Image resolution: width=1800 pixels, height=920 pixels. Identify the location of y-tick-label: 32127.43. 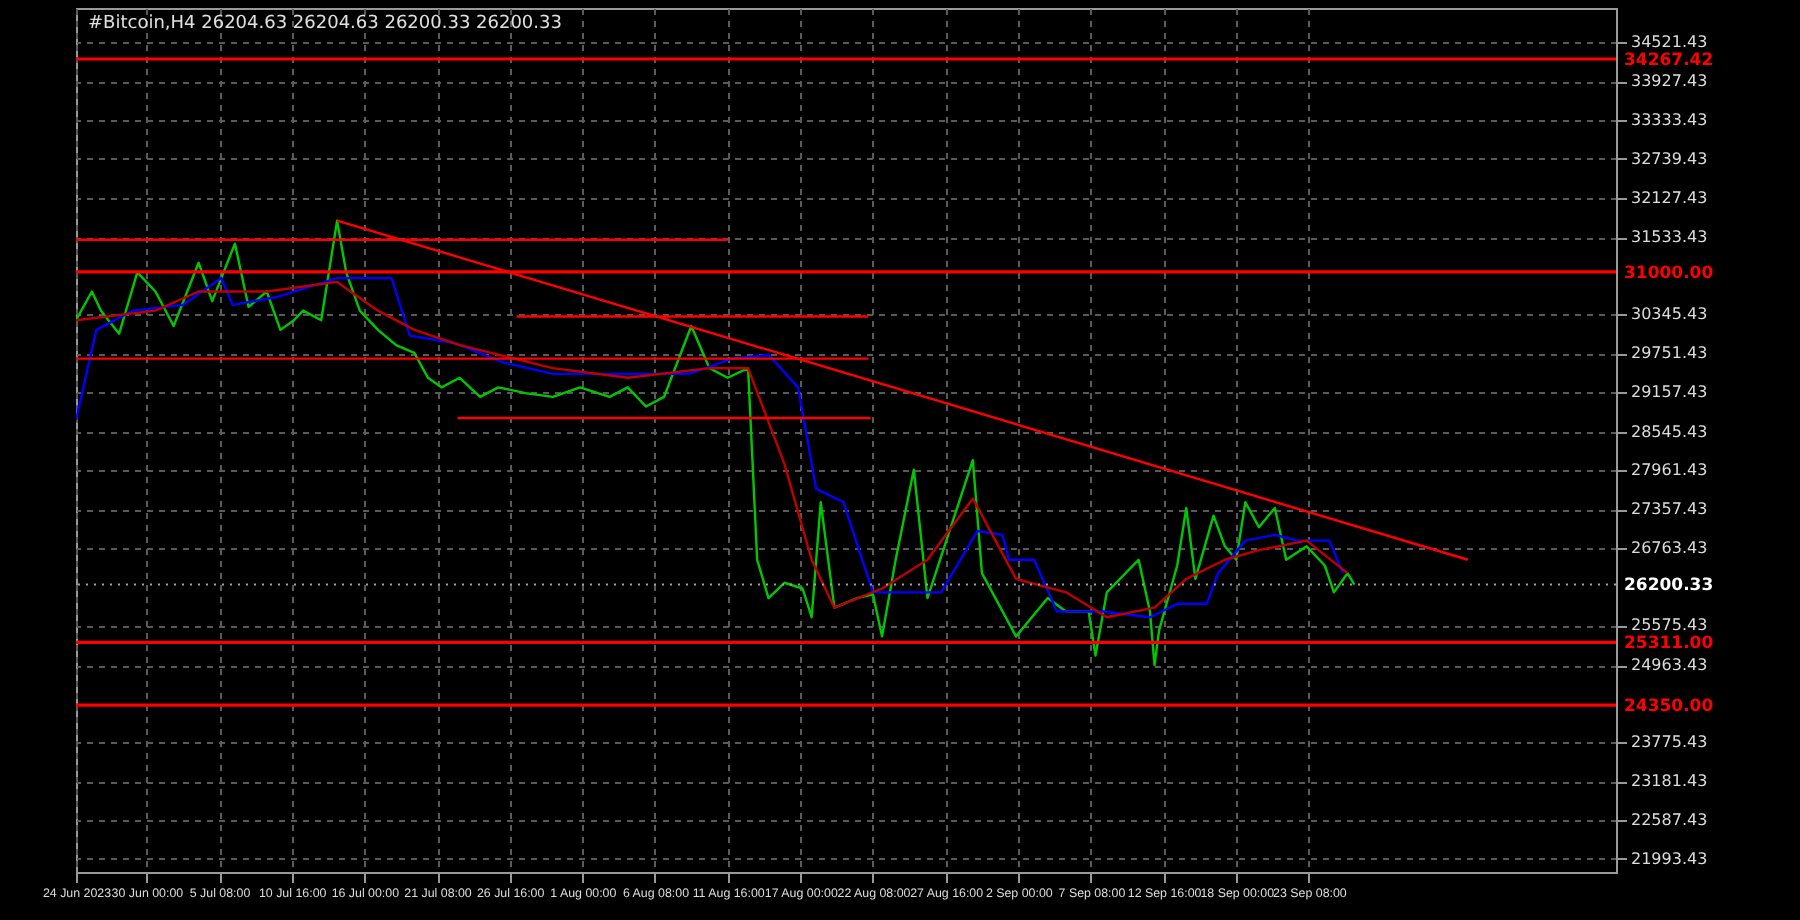
(1669, 198).